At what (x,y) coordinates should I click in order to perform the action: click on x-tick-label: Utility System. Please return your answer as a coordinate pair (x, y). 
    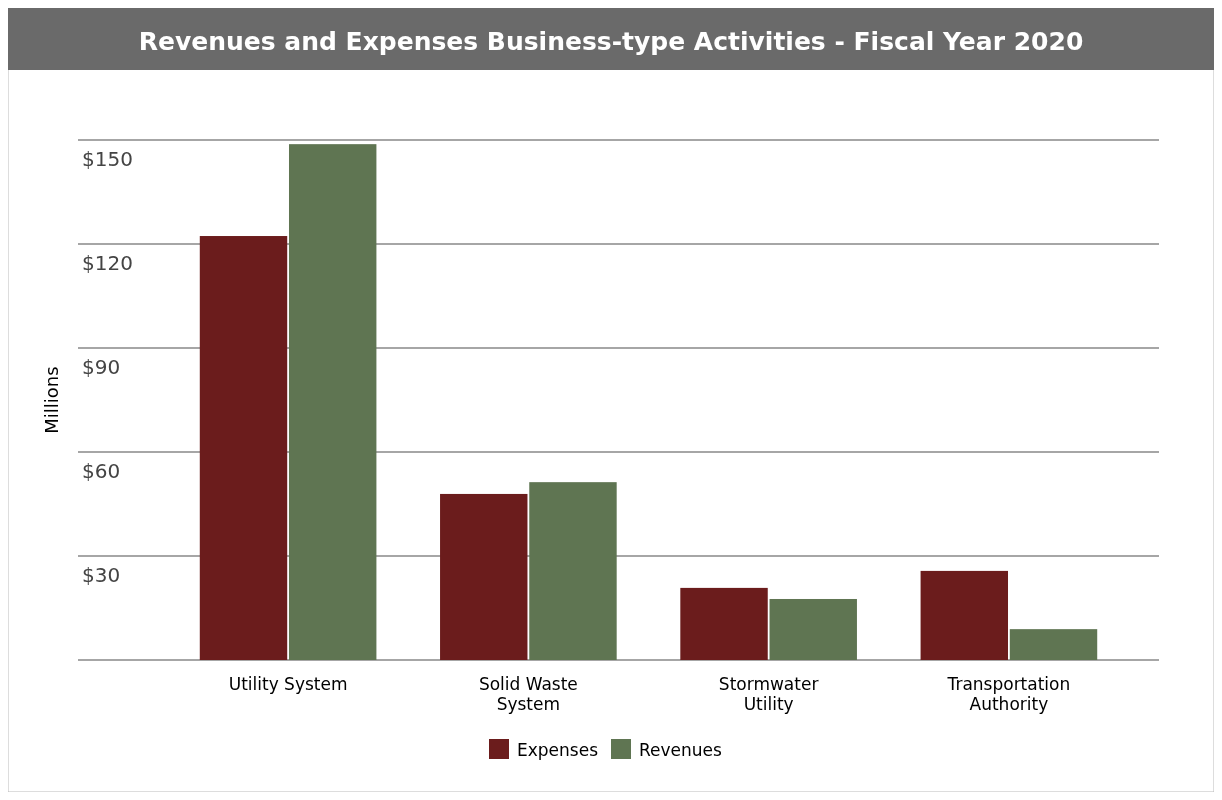
    Looking at the image, I should click on (288, 684).